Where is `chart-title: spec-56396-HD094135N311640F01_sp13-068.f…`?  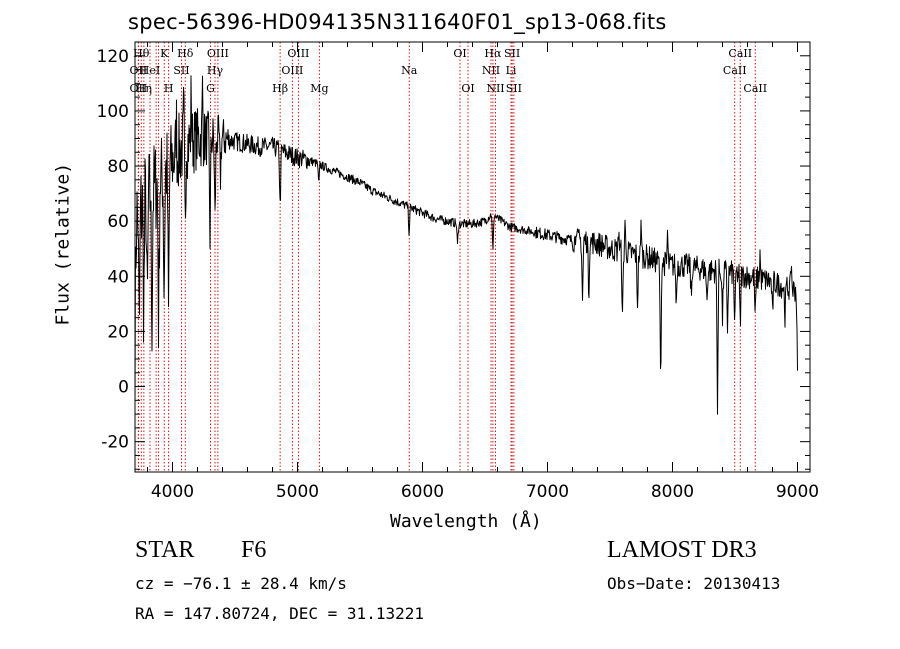
chart-title: spec-56396-HD094135N311640F01_sp13-068.f… is located at coordinates (397, 22).